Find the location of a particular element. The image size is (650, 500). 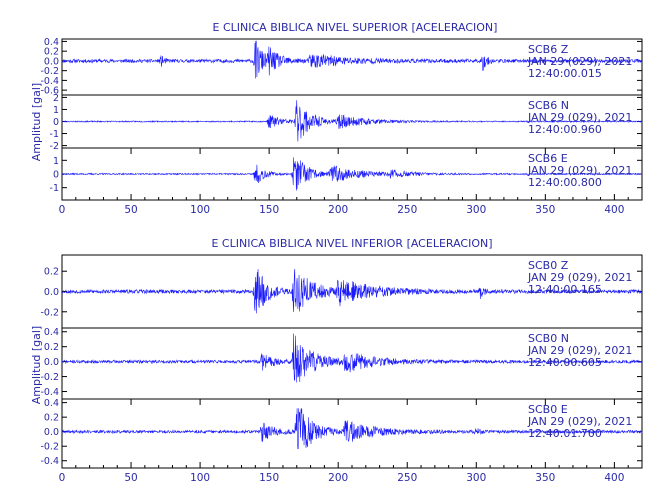

station-label: SCB6 E is located at coordinates (548, 158).